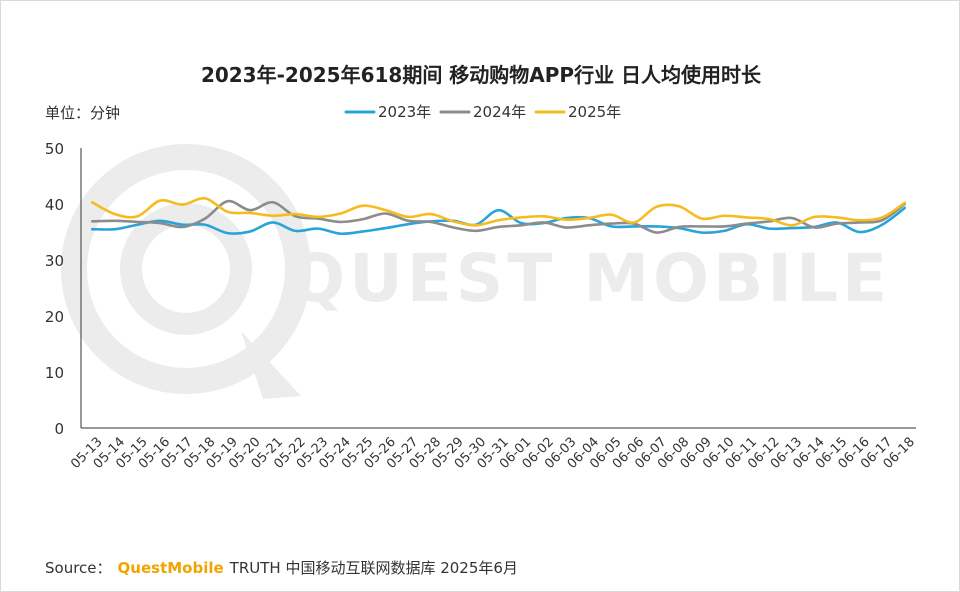 The width and height of the screenshot is (960, 592). What do you see at coordinates (54, 149) in the screenshot?
I see `y-tick-label: 50` at bounding box center [54, 149].